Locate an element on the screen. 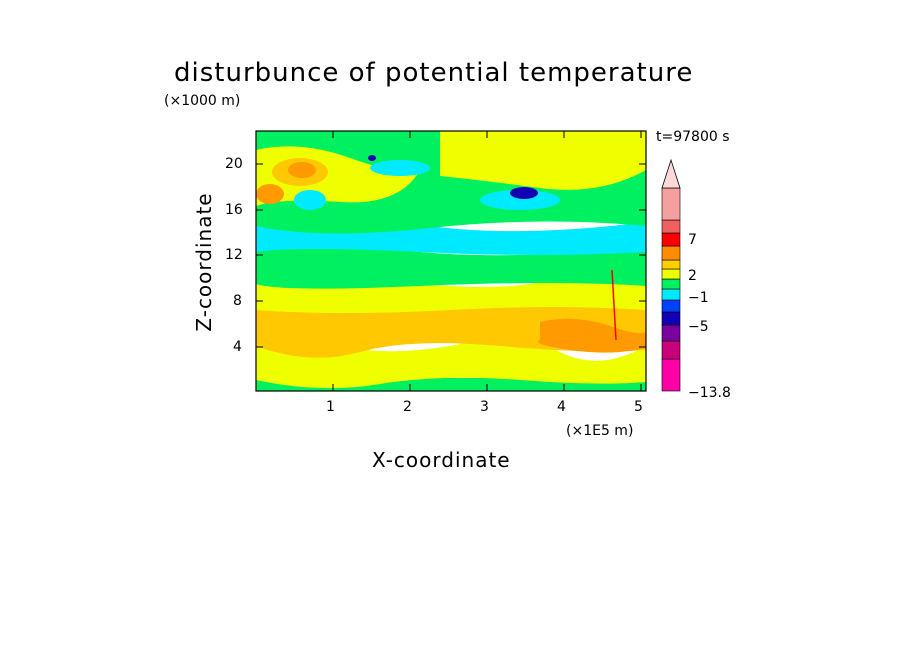 The width and height of the screenshot is (904, 654). x-tick-label: 5 is located at coordinates (638, 407).